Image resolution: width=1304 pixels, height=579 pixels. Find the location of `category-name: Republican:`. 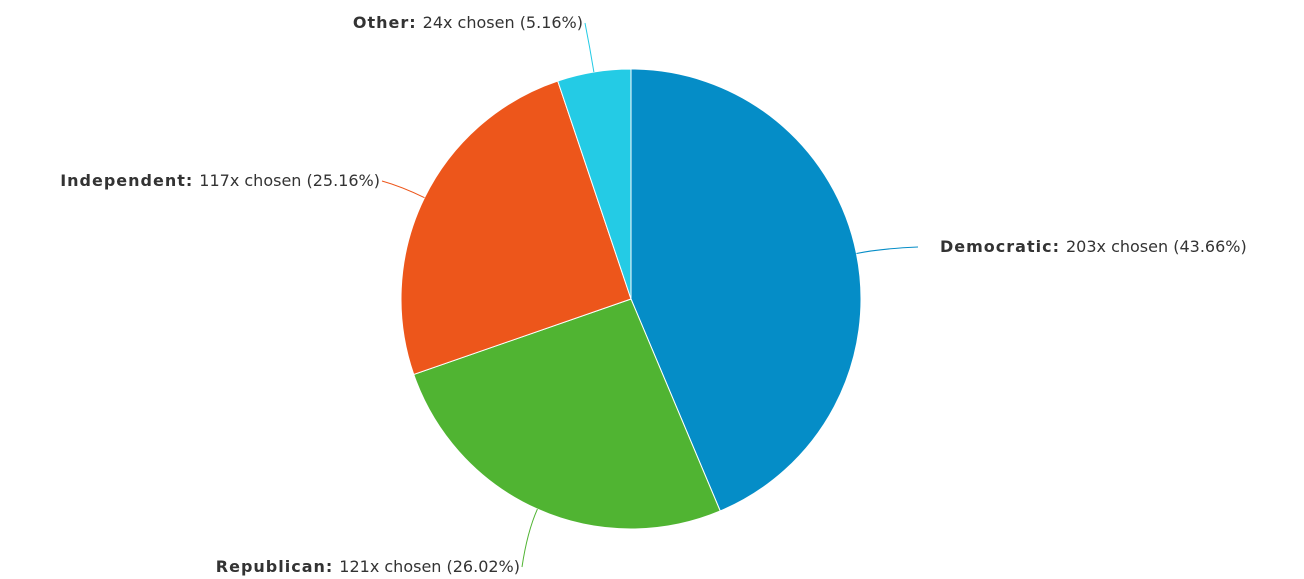

category-name: Republican: is located at coordinates (275, 566).